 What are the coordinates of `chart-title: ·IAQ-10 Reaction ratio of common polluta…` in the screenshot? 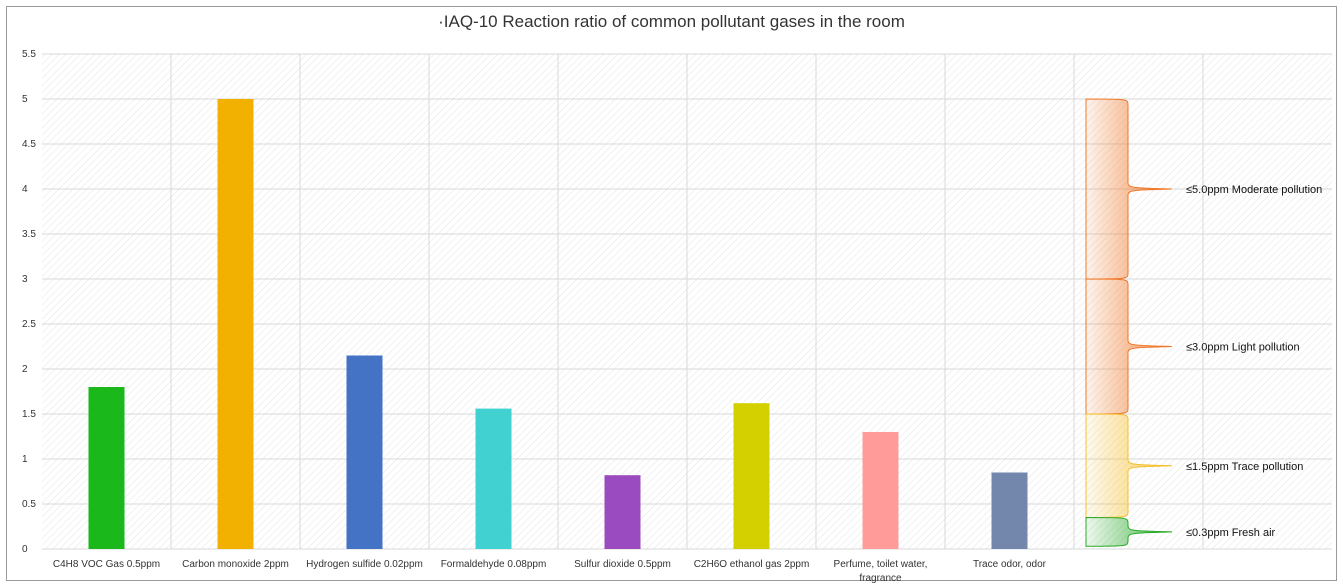 It's located at (671, 21).